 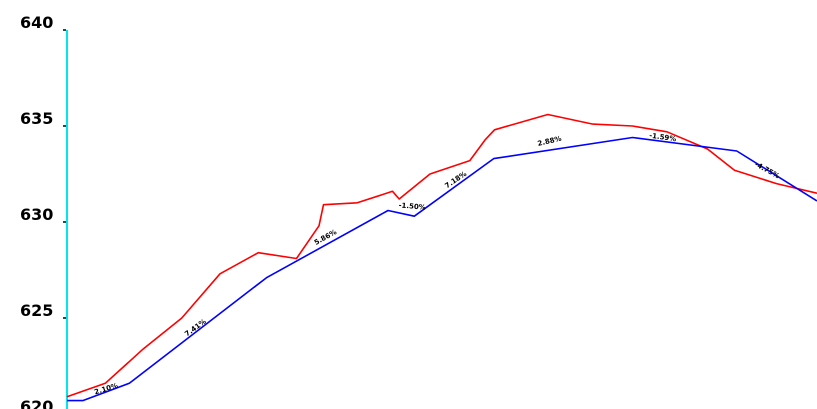 What do you see at coordinates (549, 141) in the screenshot?
I see `slope-label: 2.88%` at bounding box center [549, 141].